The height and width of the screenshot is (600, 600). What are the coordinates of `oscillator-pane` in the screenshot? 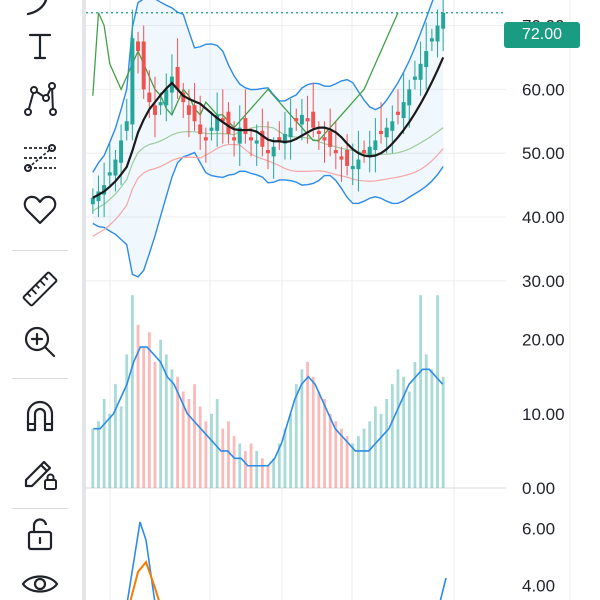 It's located at (286, 560).